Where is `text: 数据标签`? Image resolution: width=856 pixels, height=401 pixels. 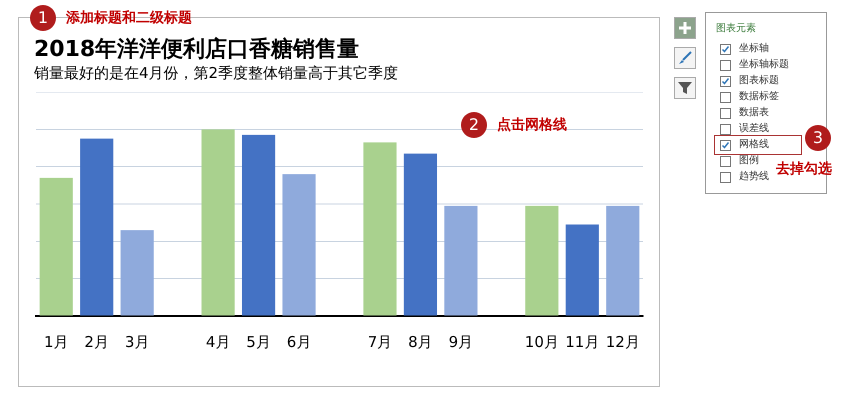
text: 数据标签 is located at coordinates (759, 97).